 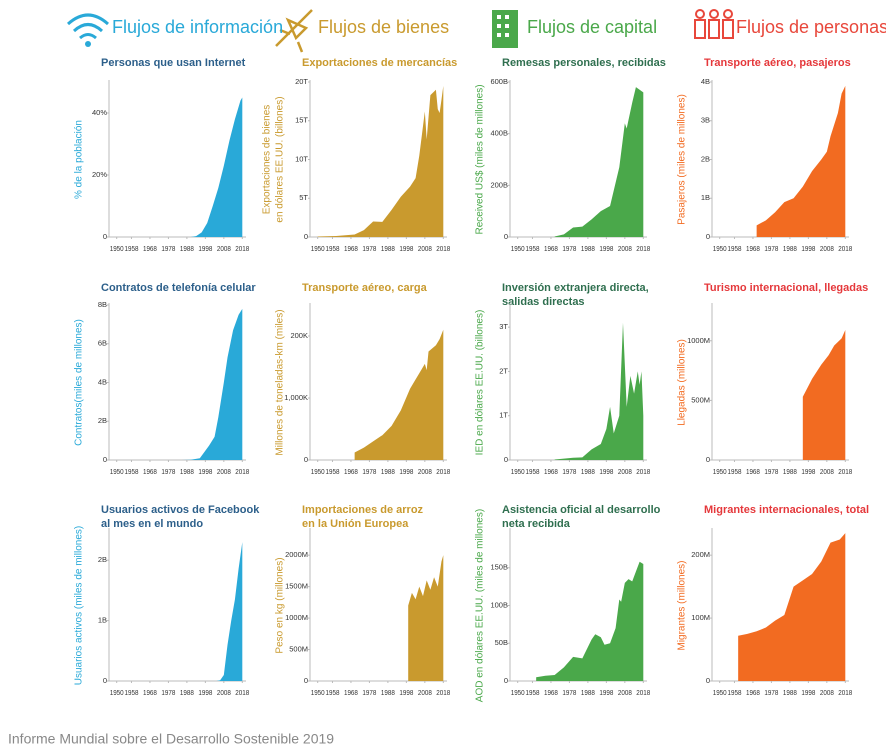 What do you see at coordinates (503, 370) in the screenshot?
I see `y-tick-label: 2T` at bounding box center [503, 370].